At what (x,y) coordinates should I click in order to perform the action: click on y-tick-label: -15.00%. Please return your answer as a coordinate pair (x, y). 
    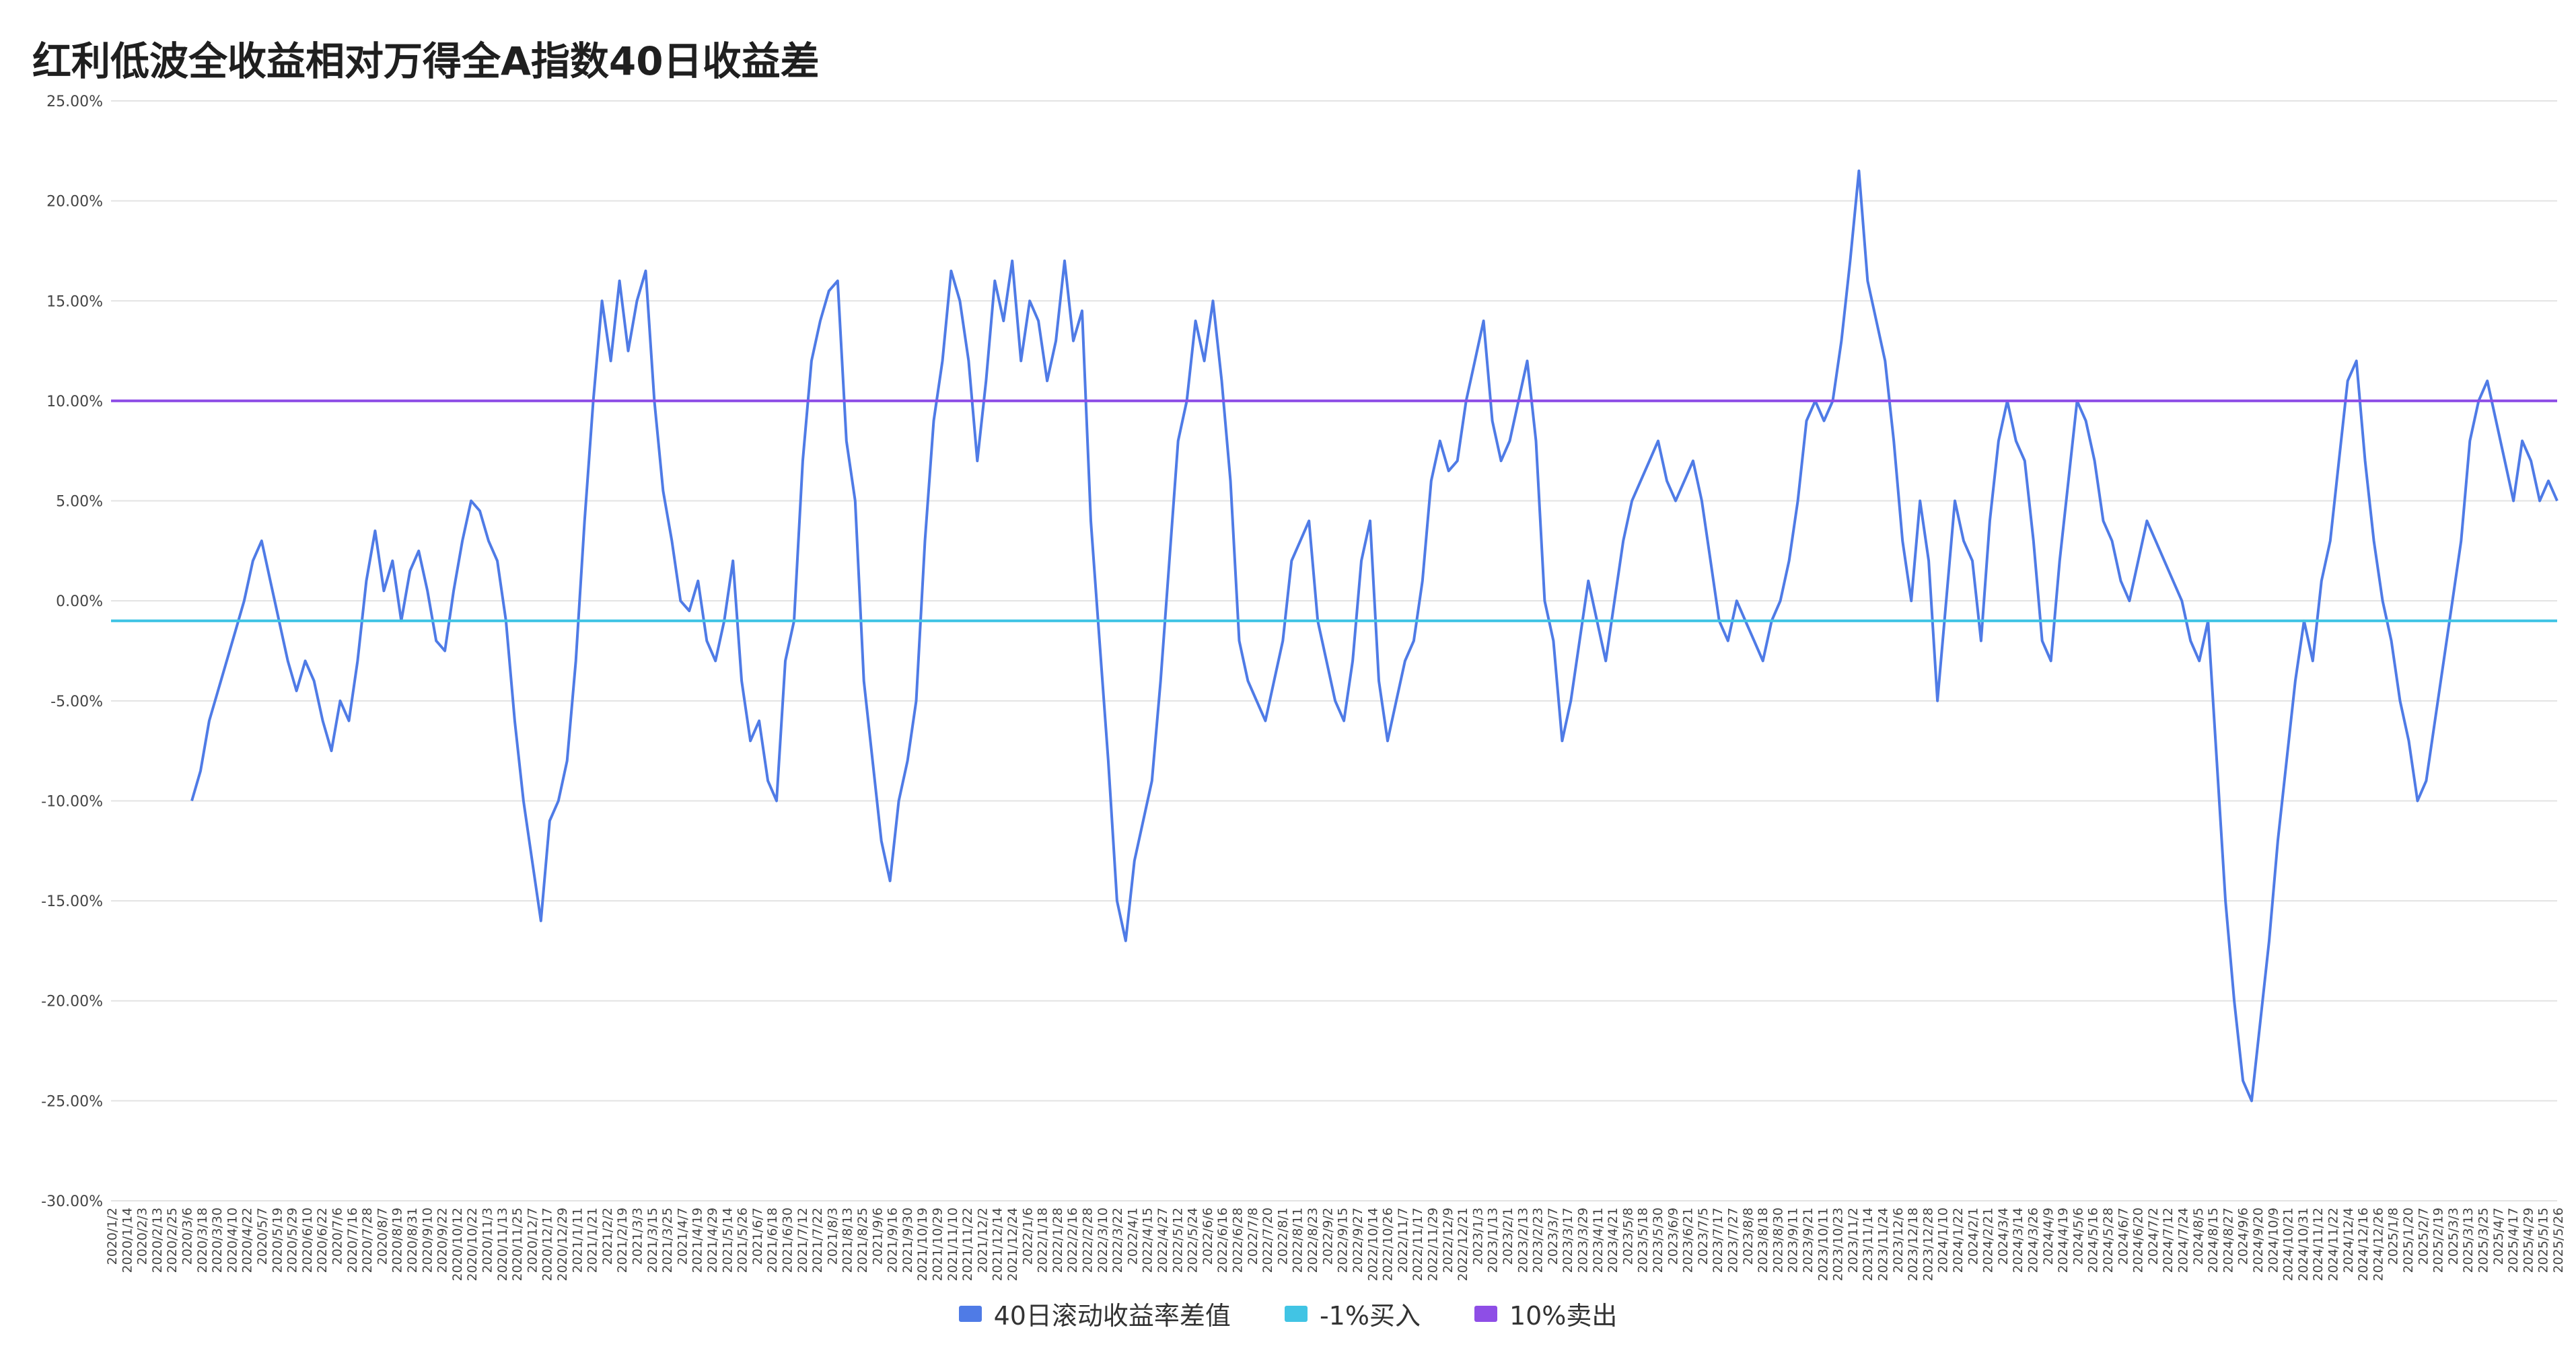
    Looking at the image, I should click on (72, 902).